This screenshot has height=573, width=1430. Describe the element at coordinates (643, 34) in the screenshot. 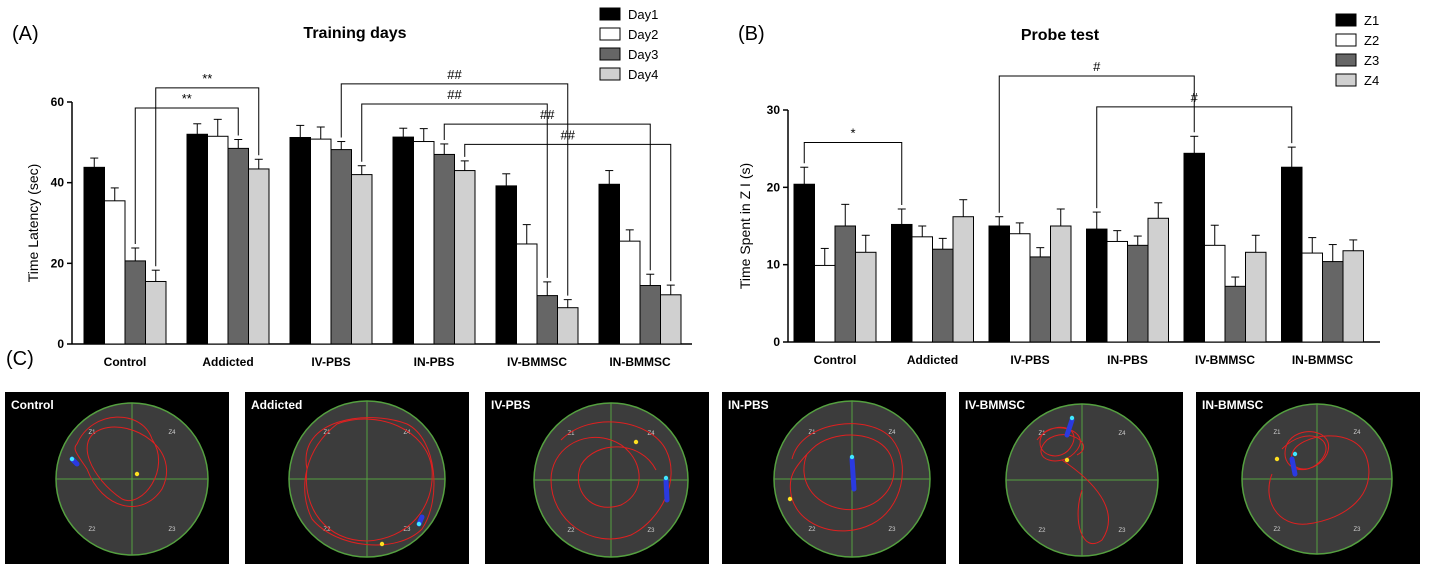

I see `legend-label: Day2` at that location.